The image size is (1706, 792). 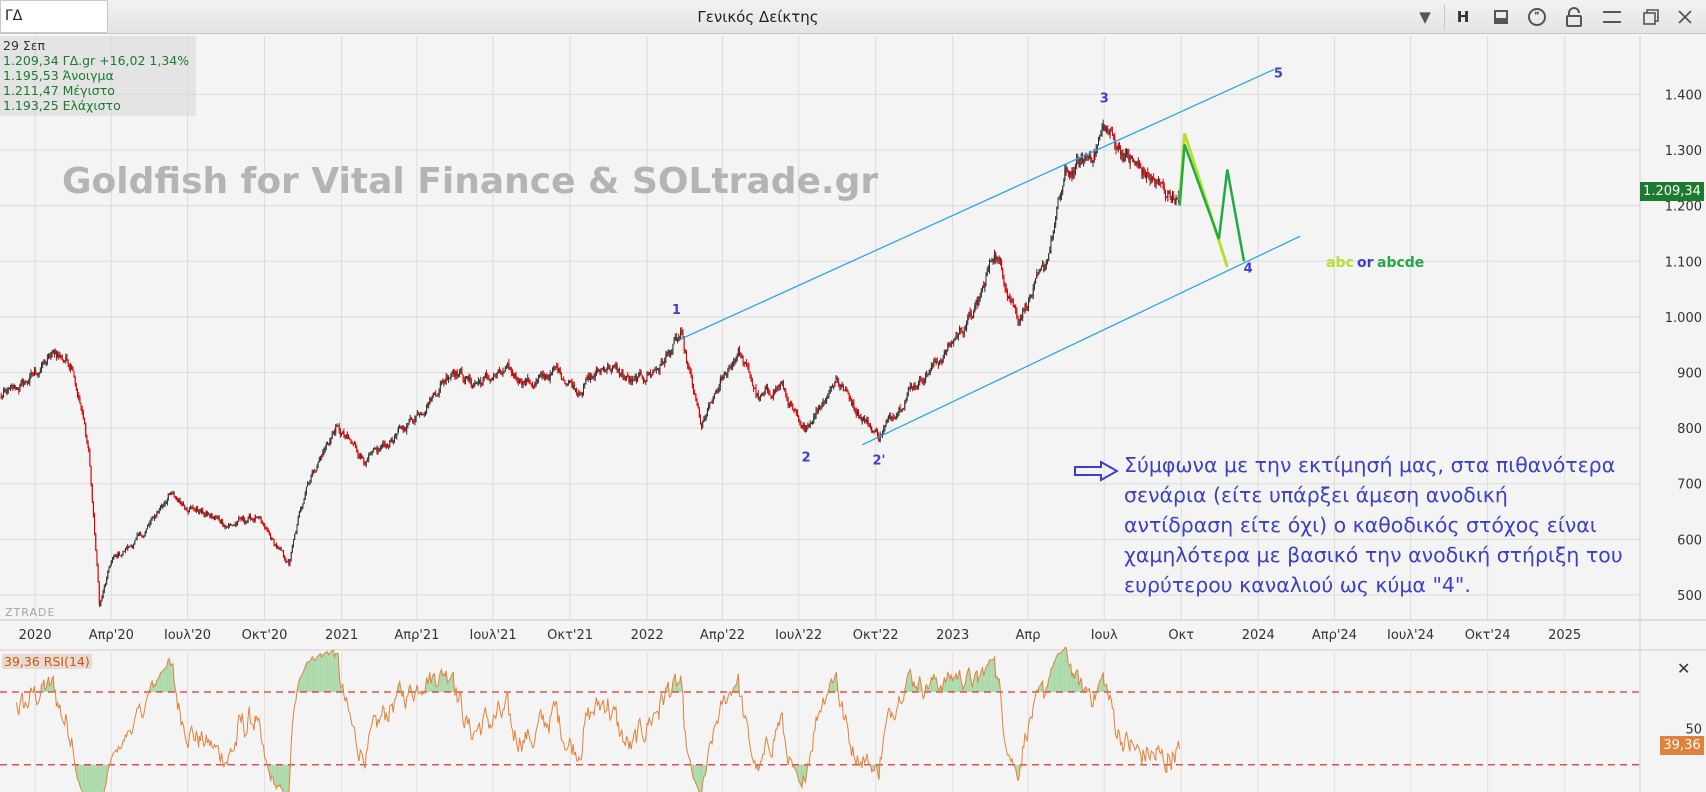 What do you see at coordinates (1683, 318) in the screenshot?
I see `y-tick-label: 1.000` at bounding box center [1683, 318].